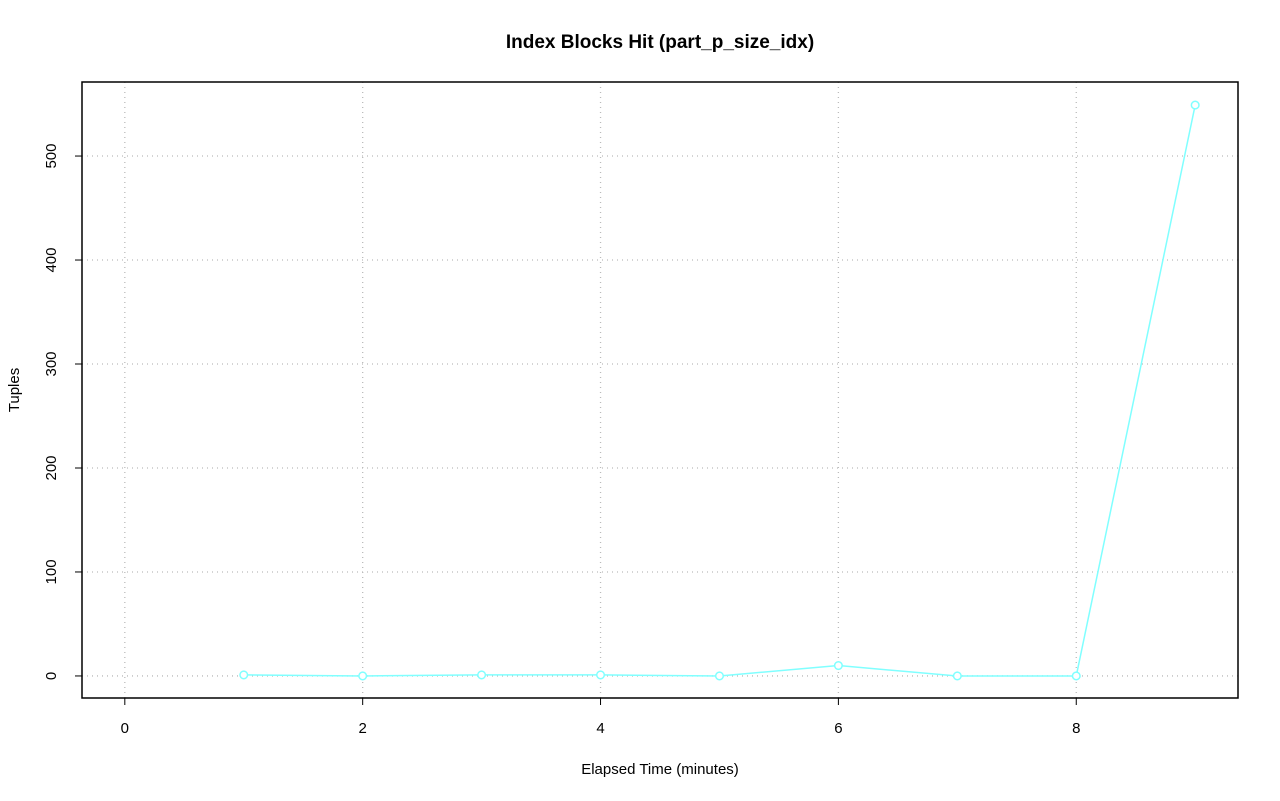 The image size is (1280, 801). What do you see at coordinates (660, 769) in the screenshot?
I see `x-axis-label: Elapsed Time (minutes)` at bounding box center [660, 769].